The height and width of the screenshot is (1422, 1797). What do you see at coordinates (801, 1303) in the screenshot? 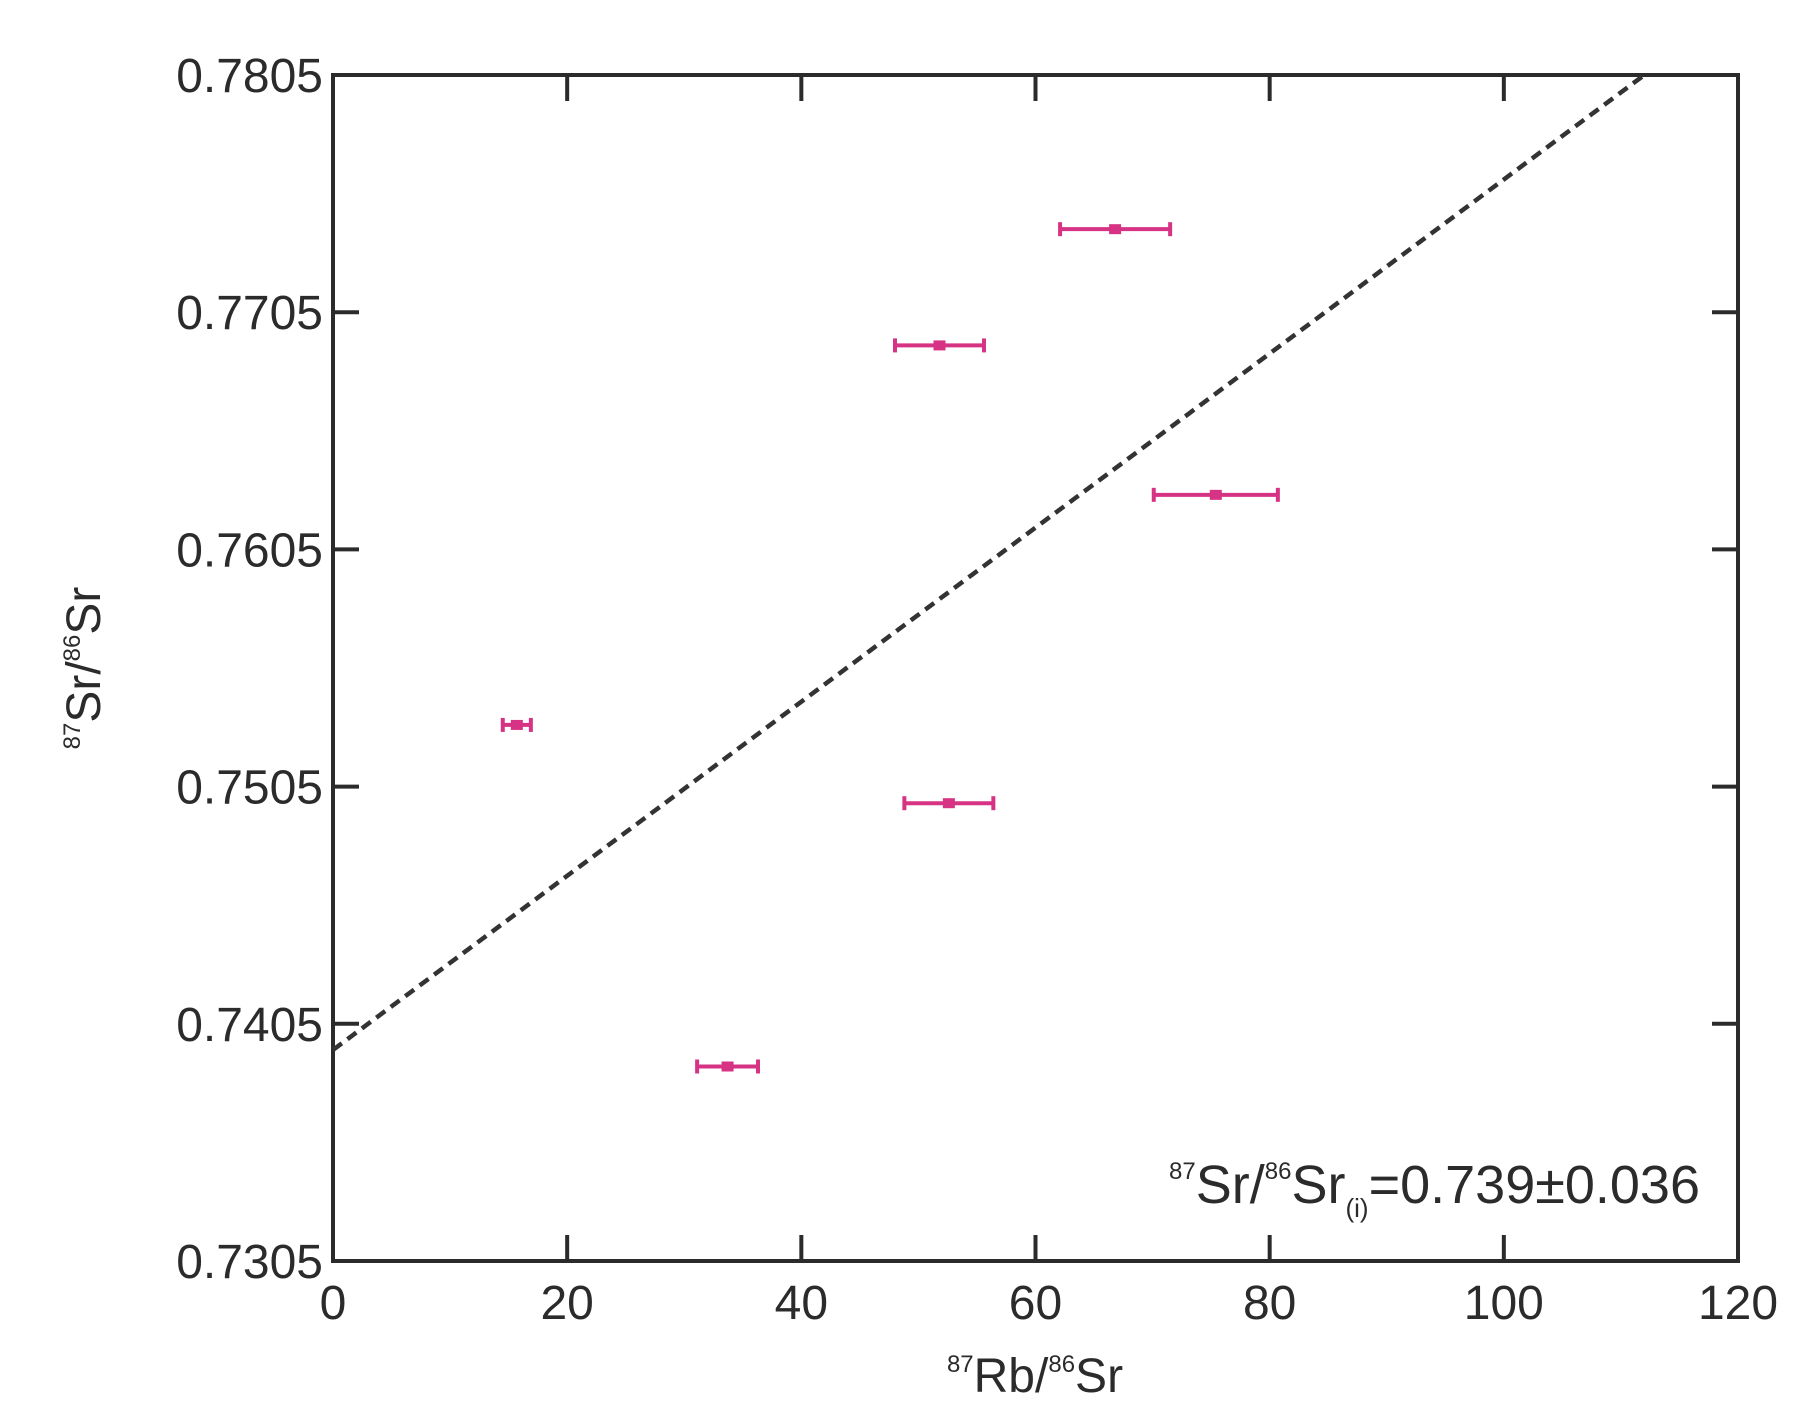
I see `x-tick-label: 40` at bounding box center [801, 1303].